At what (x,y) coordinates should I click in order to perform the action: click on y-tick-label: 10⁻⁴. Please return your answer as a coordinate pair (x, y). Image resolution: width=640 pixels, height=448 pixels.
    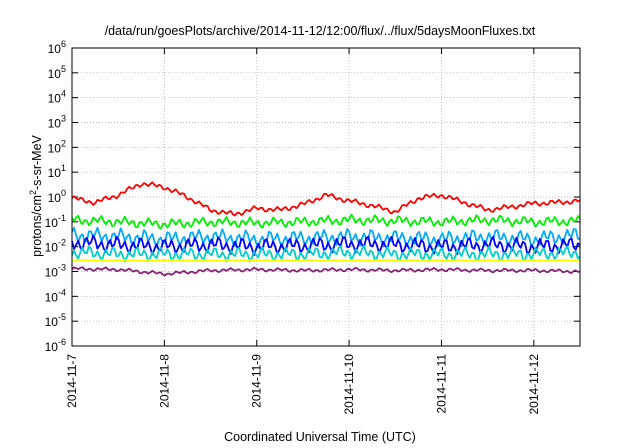
    Looking at the image, I should click on (55, 295).